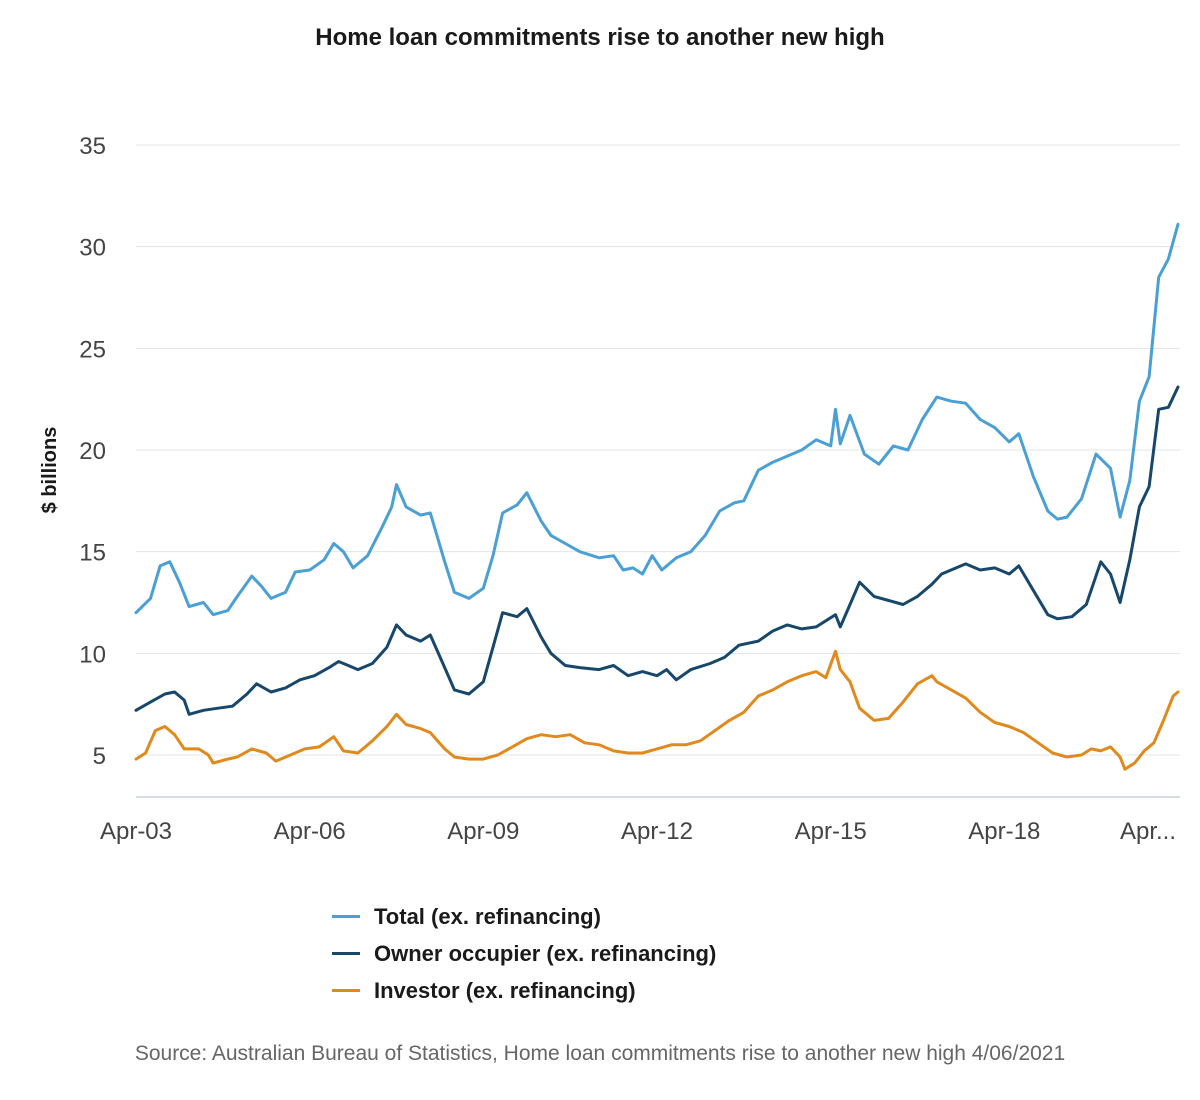 The width and height of the screenshot is (1200, 1100). Describe the element at coordinates (483, 831) in the screenshot. I see `x-tick-Apr-09: Apr-09` at that location.